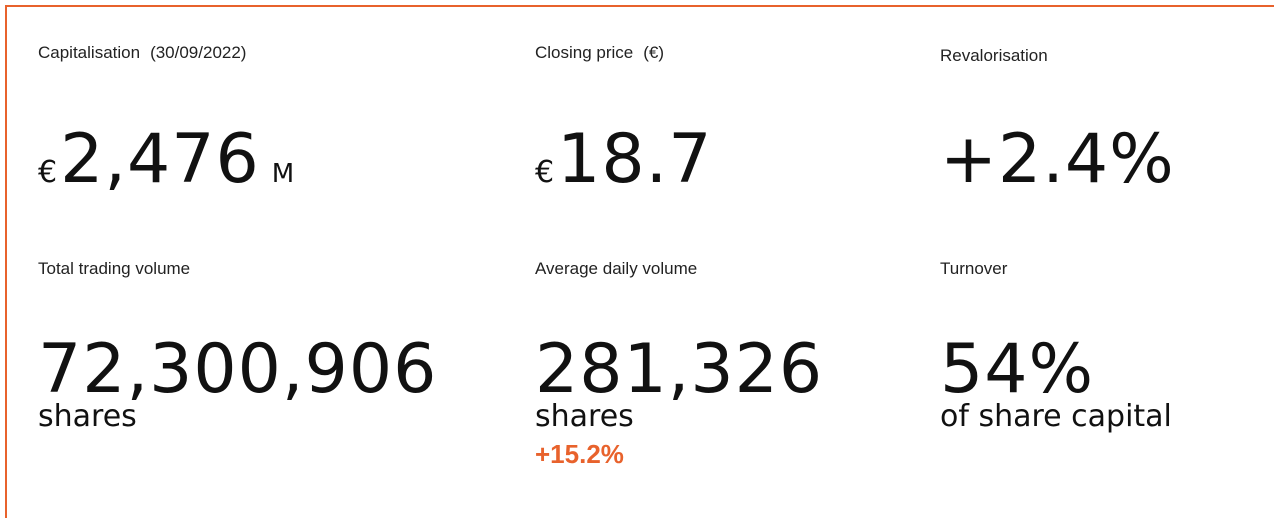  I want to click on stat: Turnover 54% of share capital, so click(1056, 346).